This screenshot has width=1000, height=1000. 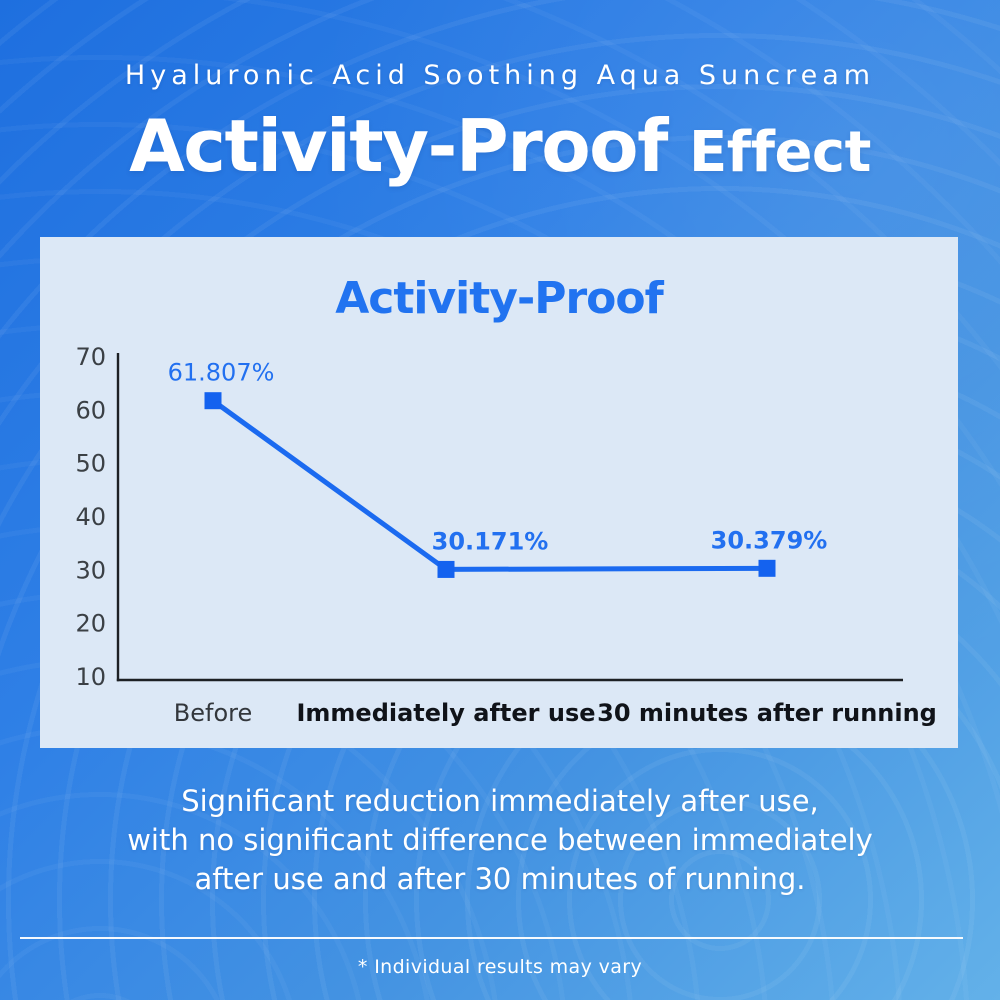 I want to click on x-axis-label: Before, so click(x=213, y=713).